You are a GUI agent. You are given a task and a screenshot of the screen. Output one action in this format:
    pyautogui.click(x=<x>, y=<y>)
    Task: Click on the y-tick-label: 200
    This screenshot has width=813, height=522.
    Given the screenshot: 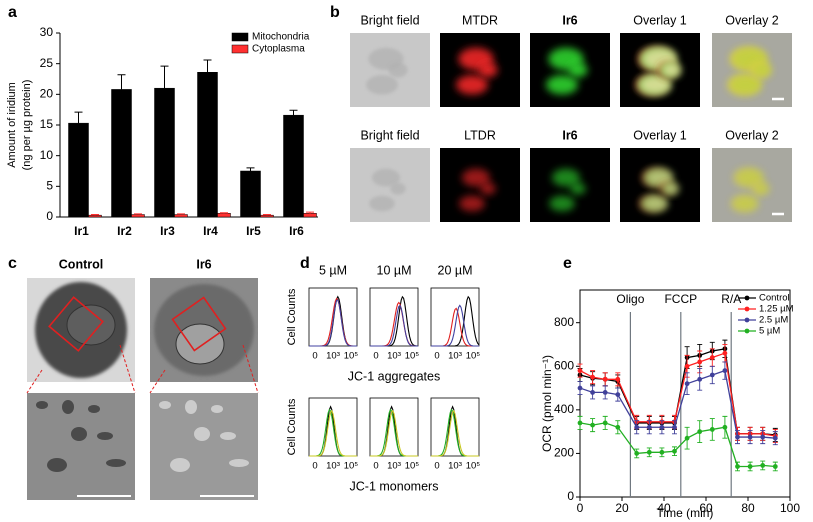 What is the action you would take?
    pyautogui.click(x=564, y=453)
    